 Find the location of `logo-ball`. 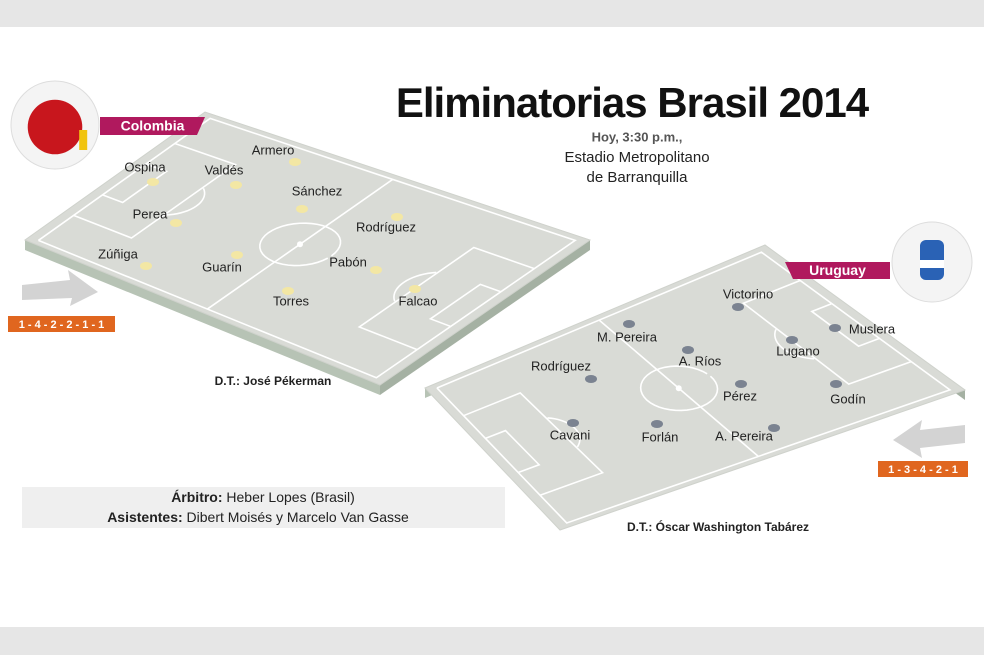

logo-ball is located at coordinates (55, 127).